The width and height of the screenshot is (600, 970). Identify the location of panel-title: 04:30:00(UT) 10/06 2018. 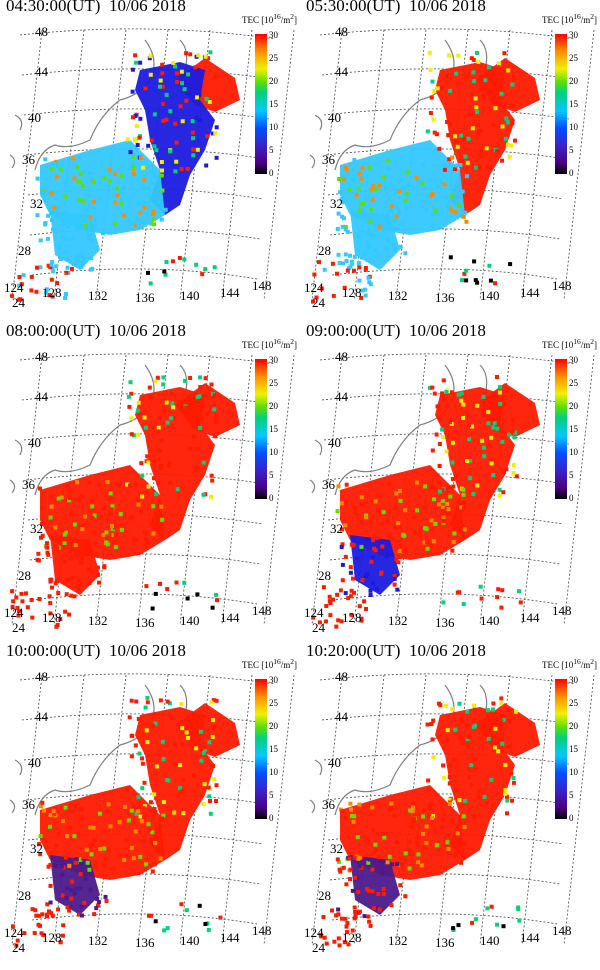
(96, 8).